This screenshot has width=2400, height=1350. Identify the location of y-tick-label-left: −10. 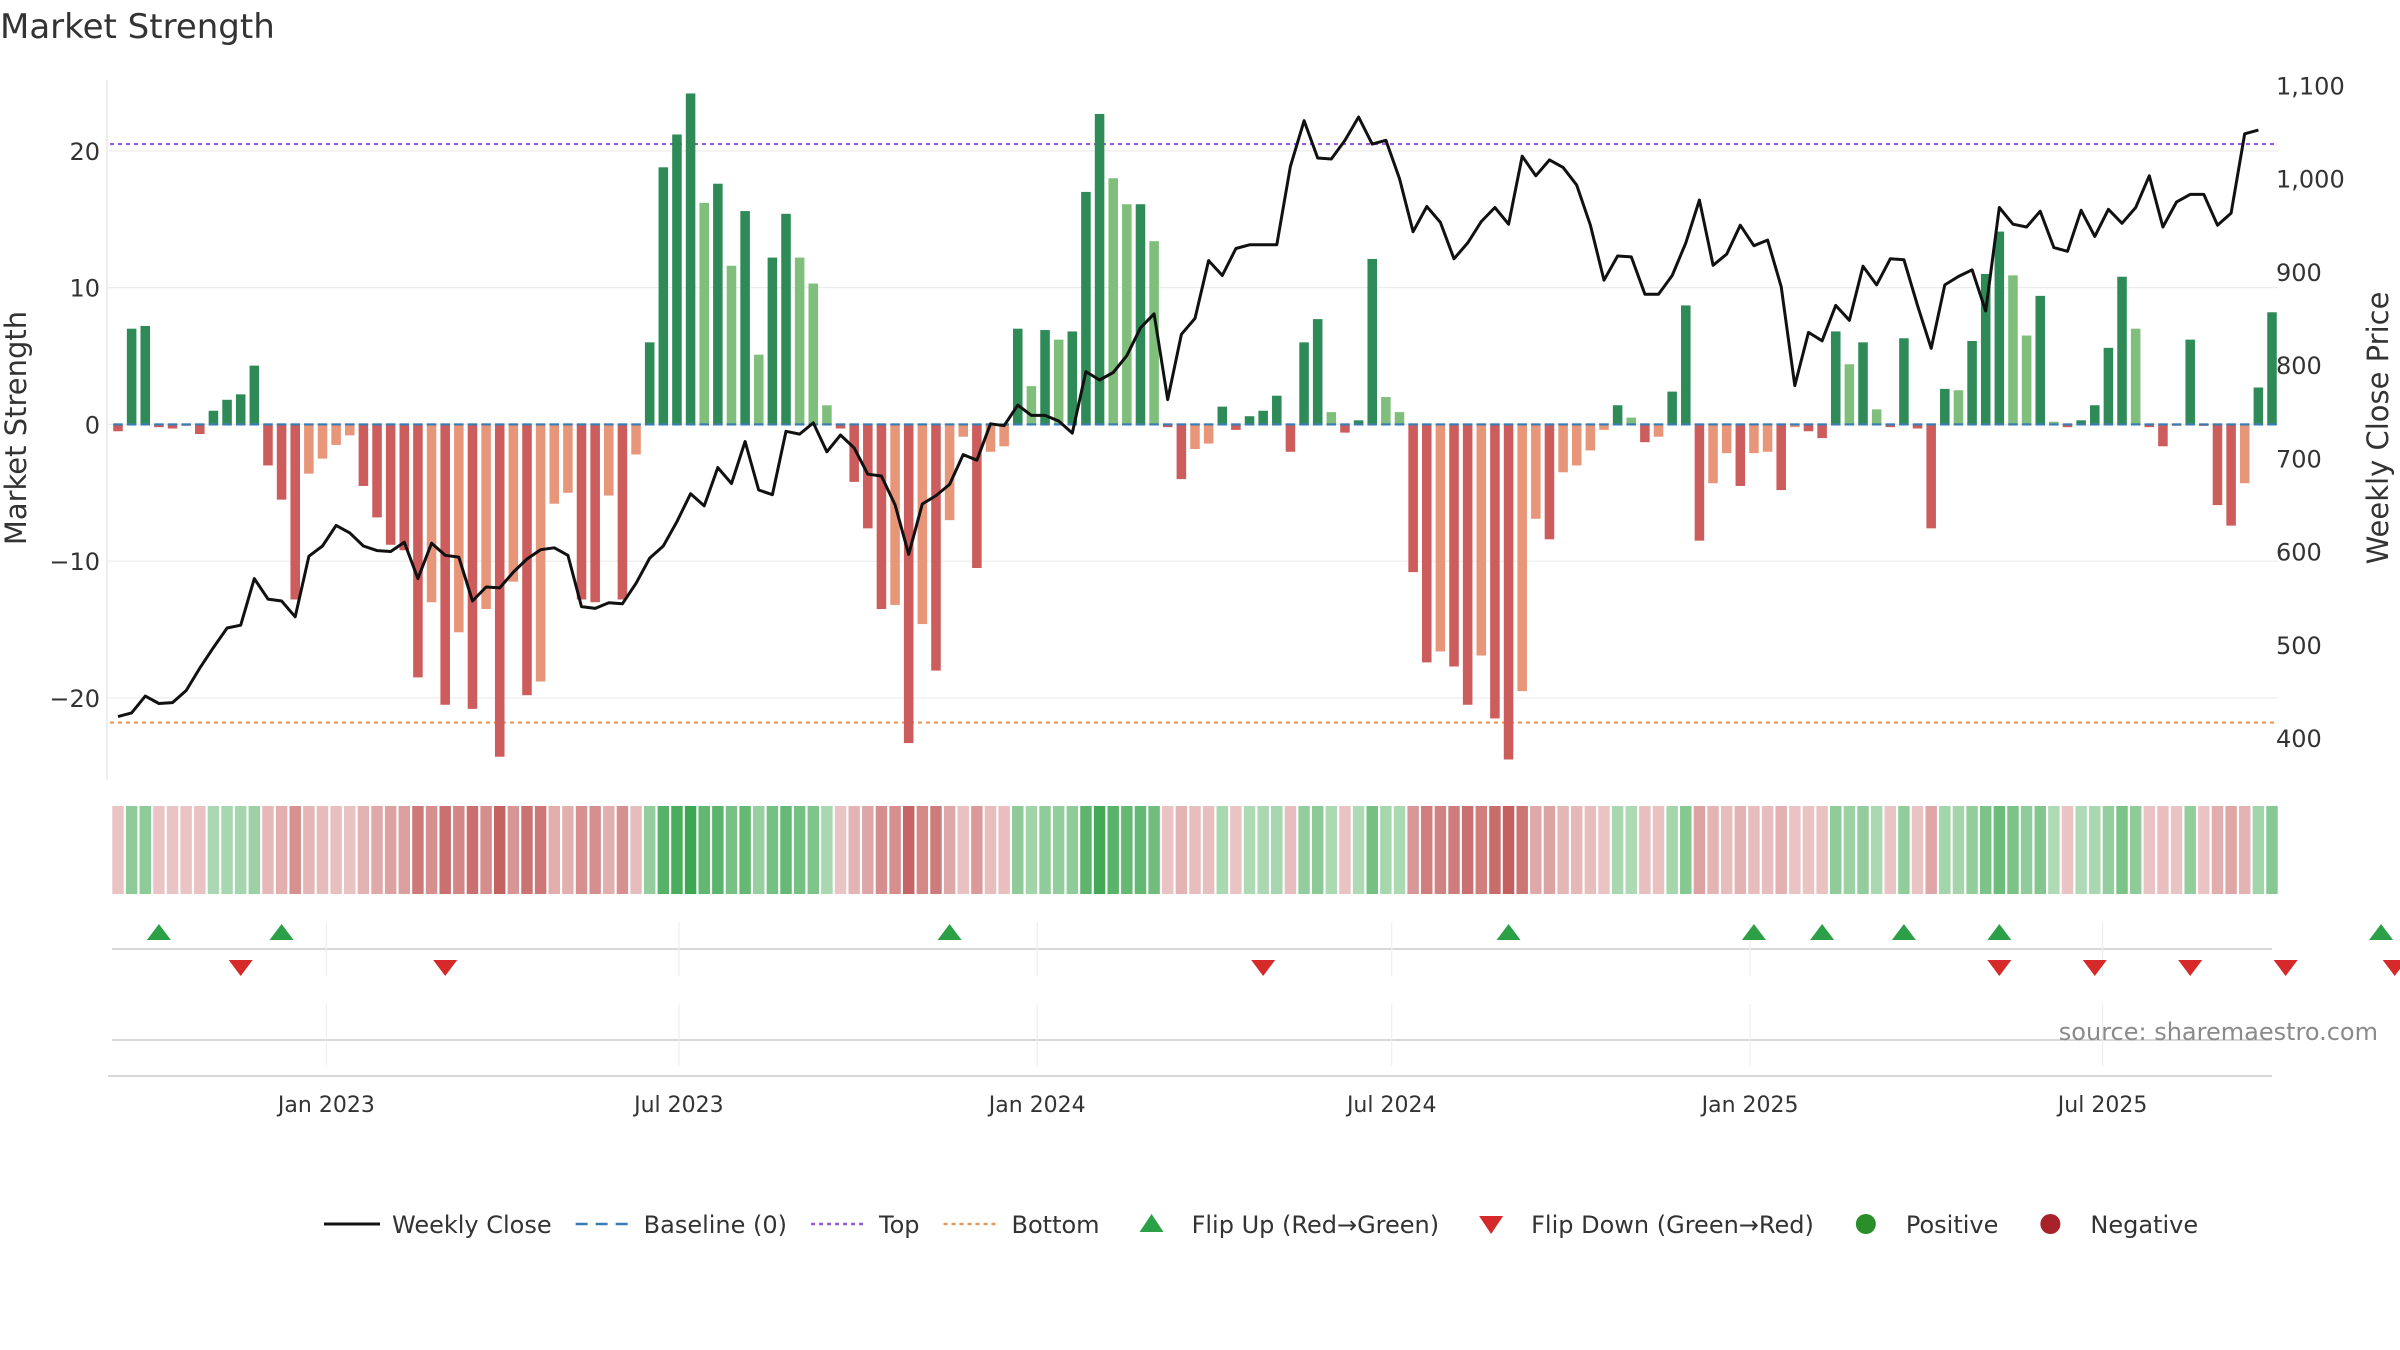
(74, 562).